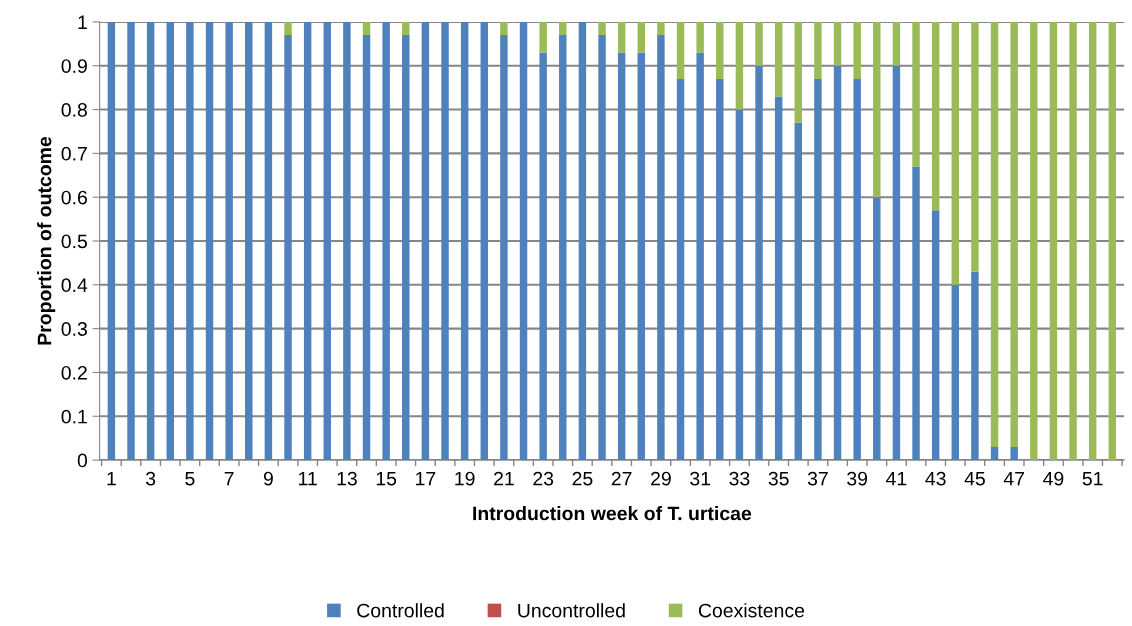  I want to click on y-tick-label: 0, so click(82, 460).